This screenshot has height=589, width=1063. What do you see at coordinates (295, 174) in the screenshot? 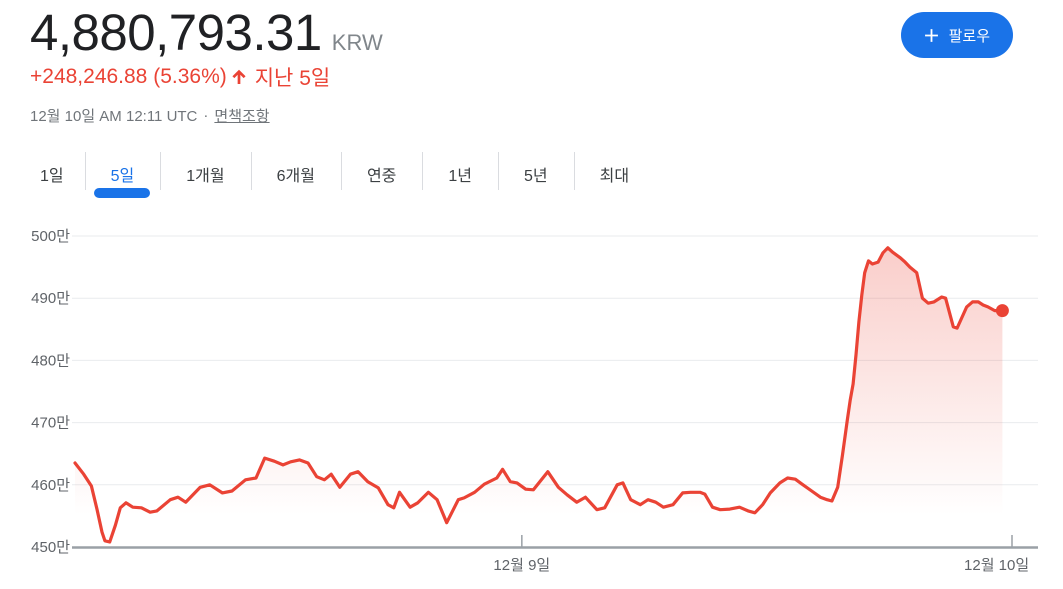
I see `tab-6m: 6개월` at bounding box center [295, 174].